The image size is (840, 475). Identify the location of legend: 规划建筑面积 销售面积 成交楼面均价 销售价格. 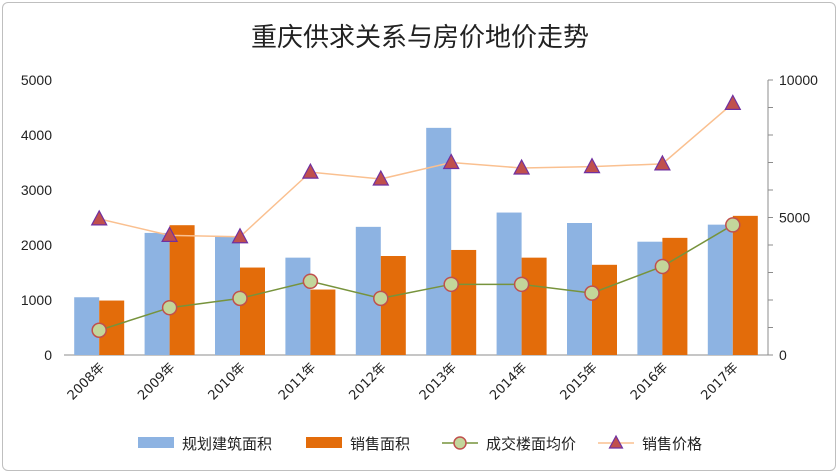
(420, 443).